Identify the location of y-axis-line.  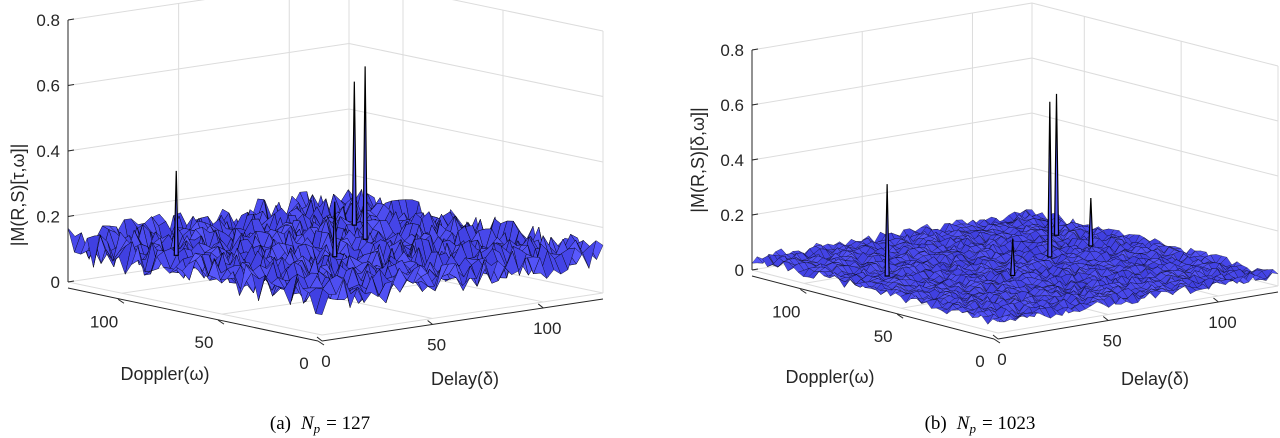
(193, 314).